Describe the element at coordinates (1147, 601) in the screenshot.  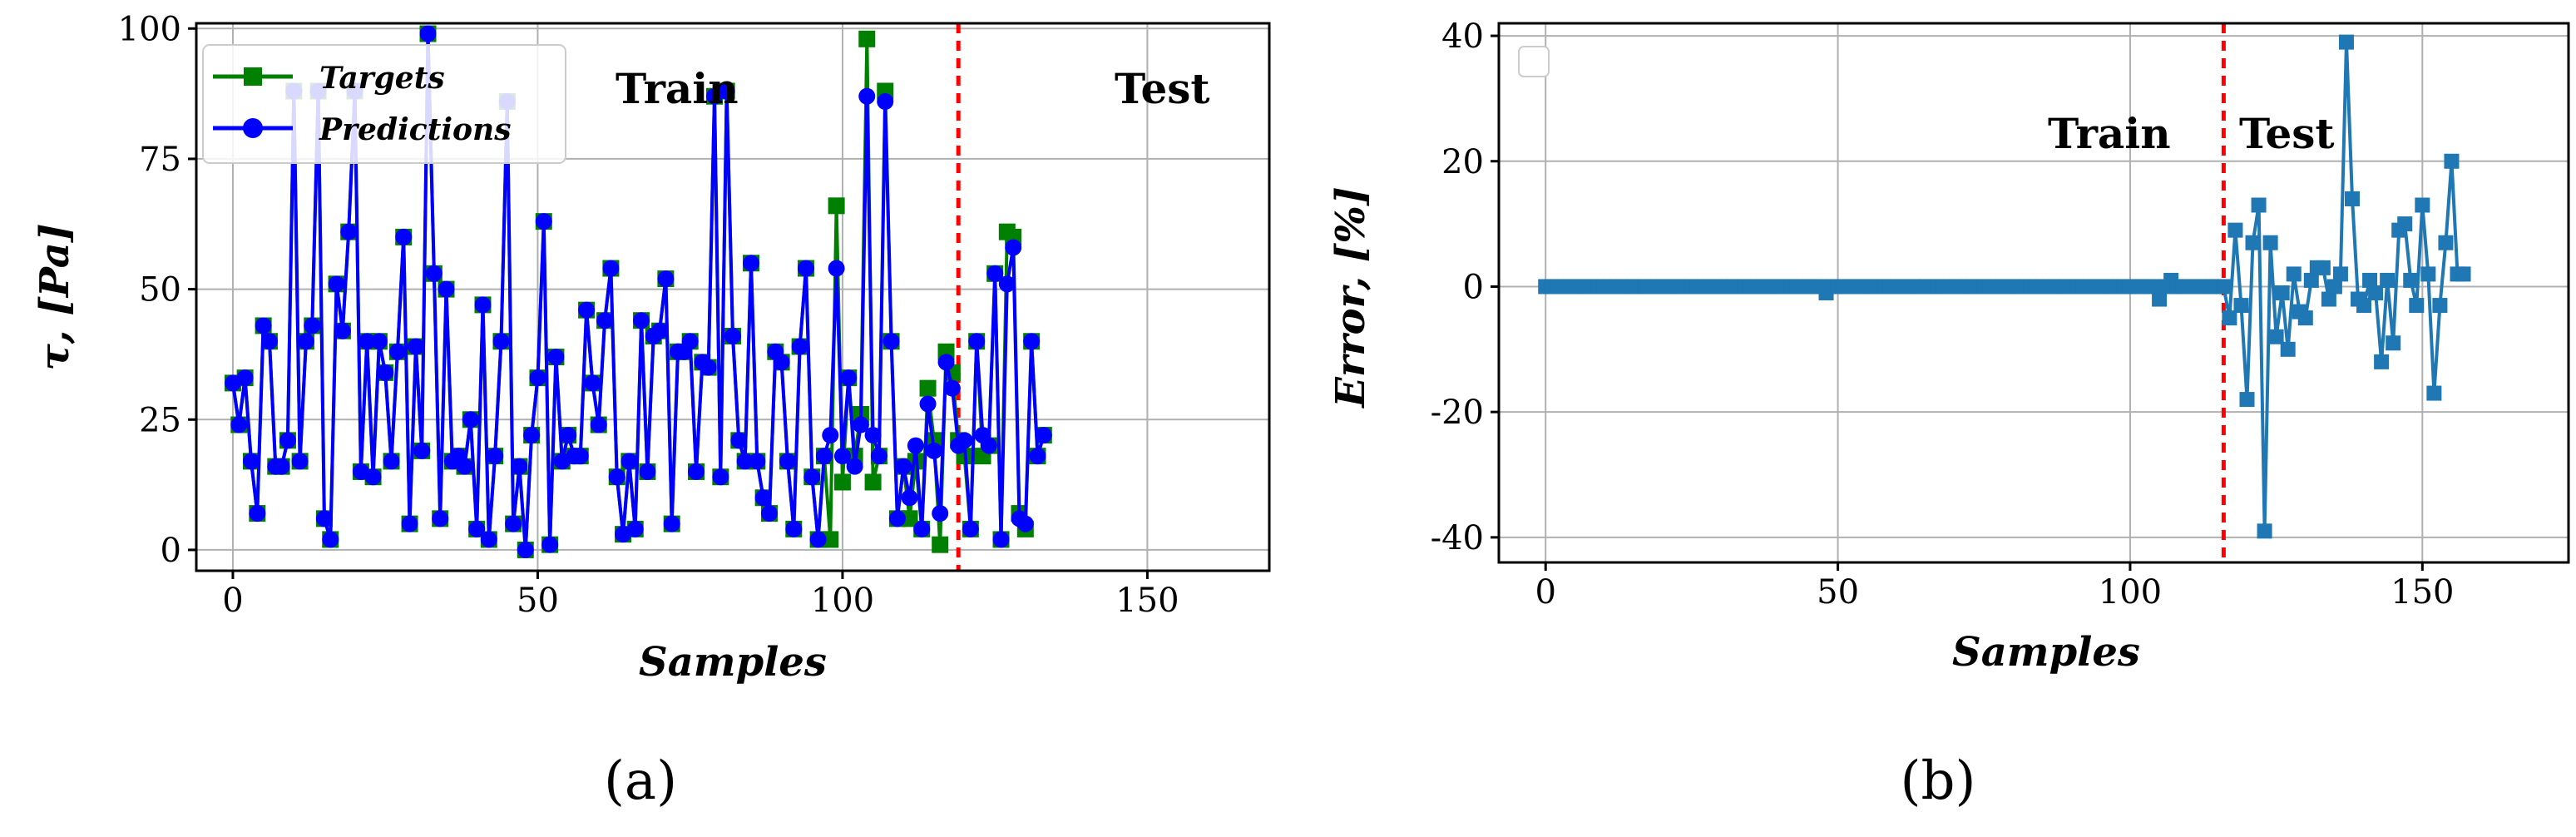
I see `panel-a-xtick-label-3: 150` at that location.